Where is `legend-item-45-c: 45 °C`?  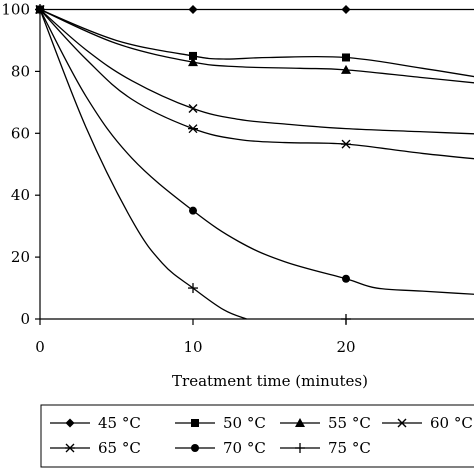 legend-item-45-c: 45 °C is located at coordinates (95, 423).